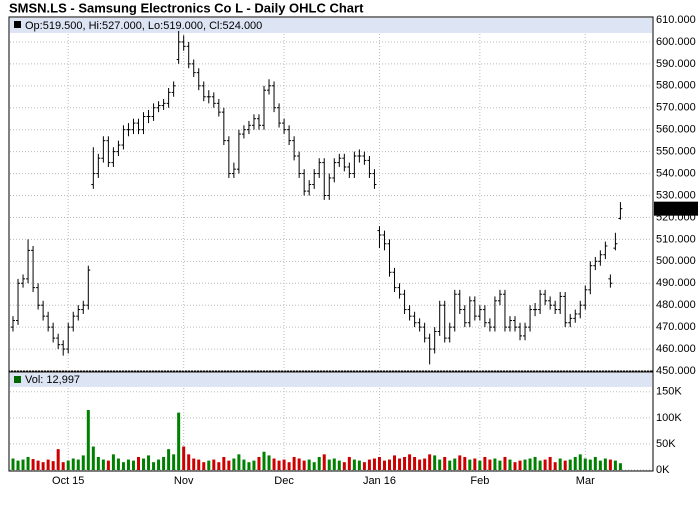 The image size is (700, 512). I want to click on y-tick-label: 460.000, so click(676, 349).